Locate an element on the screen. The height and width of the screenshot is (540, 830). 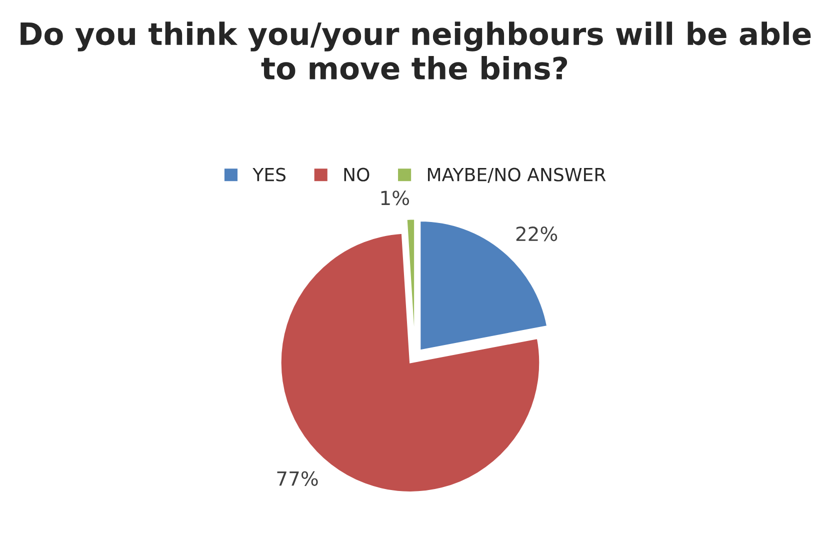
data-label: 1% is located at coordinates (395, 198).